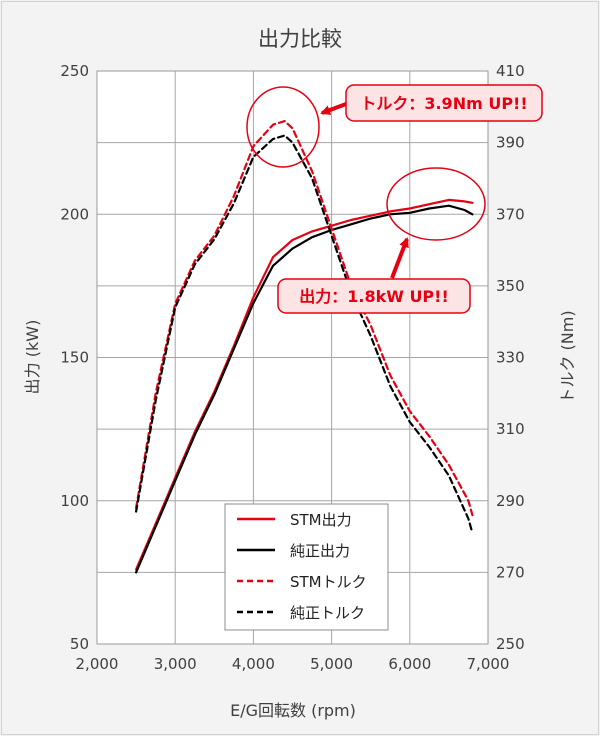  What do you see at coordinates (327, 613) in the screenshot?
I see `legend-label-stock-torque: 純正トルク` at bounding box center [327, 613].